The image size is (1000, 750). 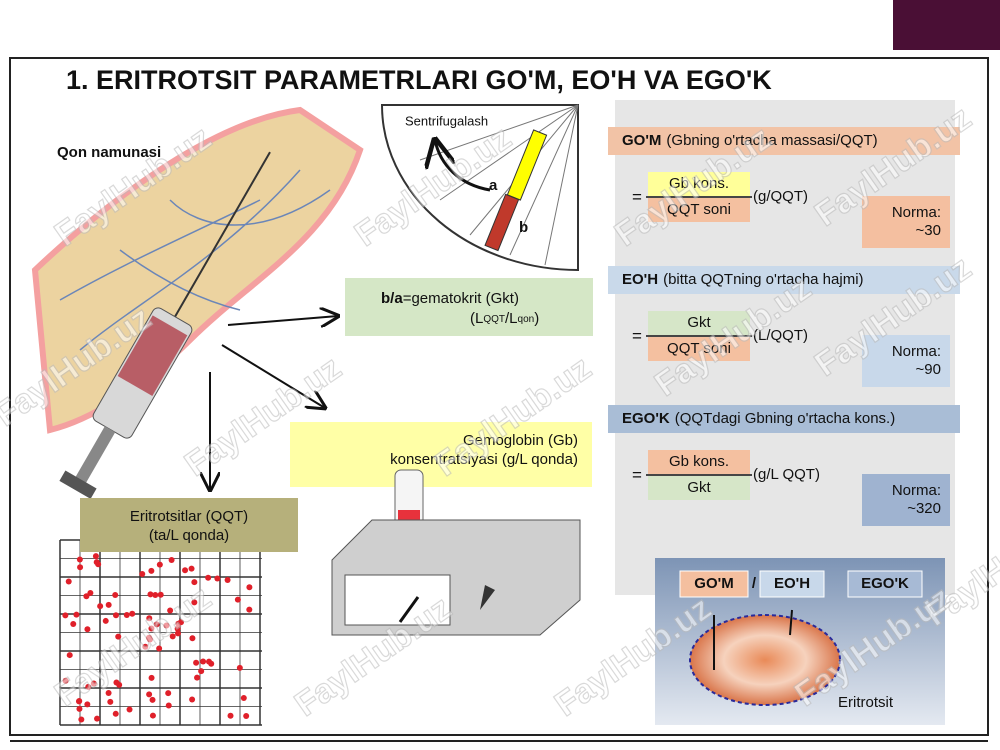 I want to click on pointer, so click(x=791, y=622).